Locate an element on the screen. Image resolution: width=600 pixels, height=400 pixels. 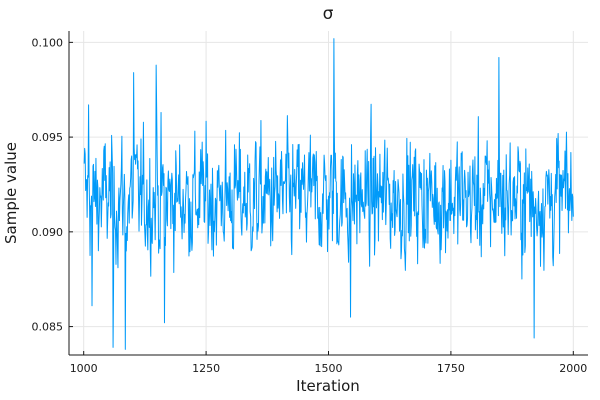
y-tick-label: 0.100 is located at coordinates (48, 42).